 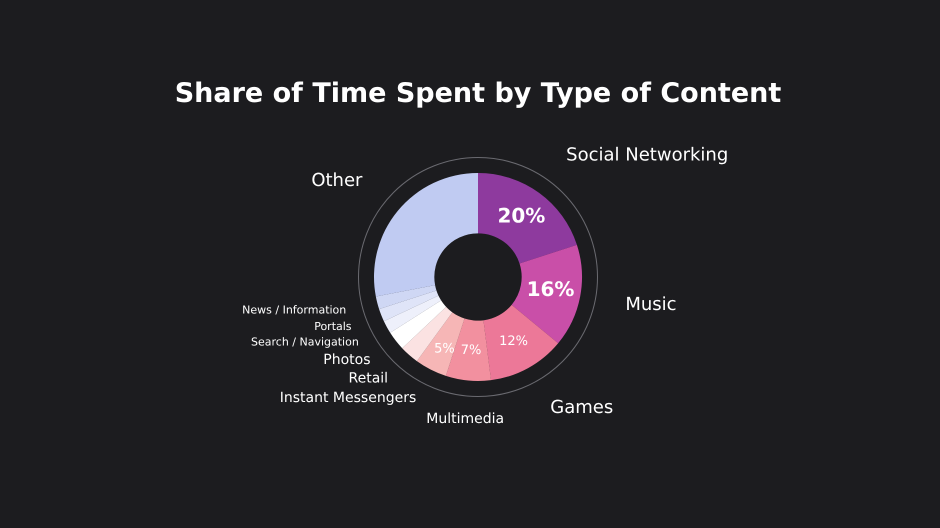 What do you see at coordinates (304, 341) in the screenshot?
I see `slice-label: Search / Navigation` at bounding box center [304, 341].